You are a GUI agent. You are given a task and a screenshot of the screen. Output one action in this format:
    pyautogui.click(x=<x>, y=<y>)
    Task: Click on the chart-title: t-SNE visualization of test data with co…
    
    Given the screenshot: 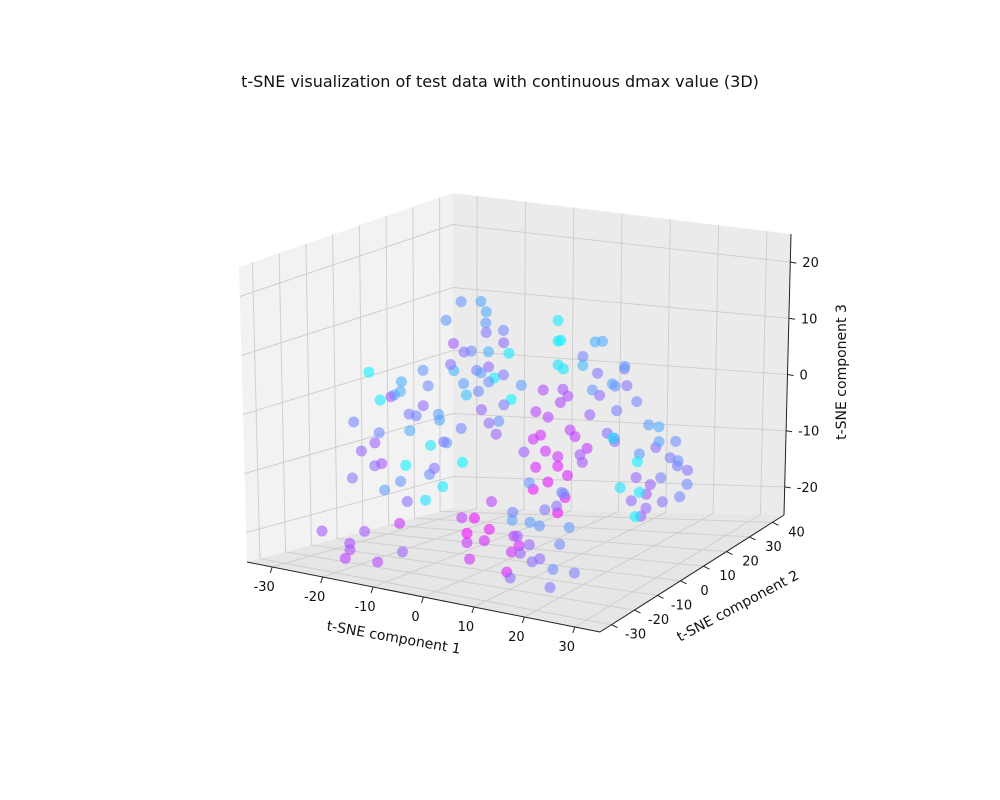 What is the action you would take?
    pyautogui.click(x=500, y=81)
    